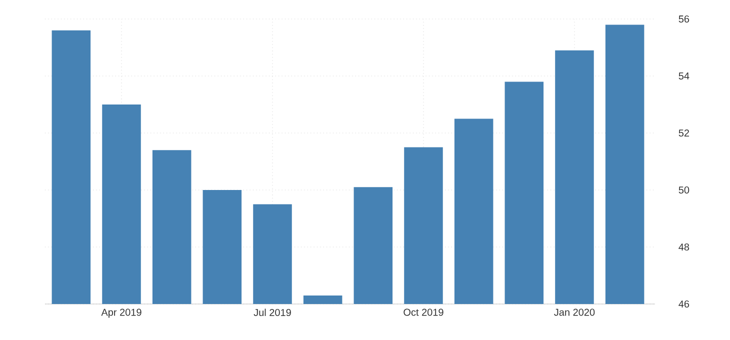 The height and width of the screenshot is (340, 730). I want to click on y-tick-label: 52, so click(684, 133).